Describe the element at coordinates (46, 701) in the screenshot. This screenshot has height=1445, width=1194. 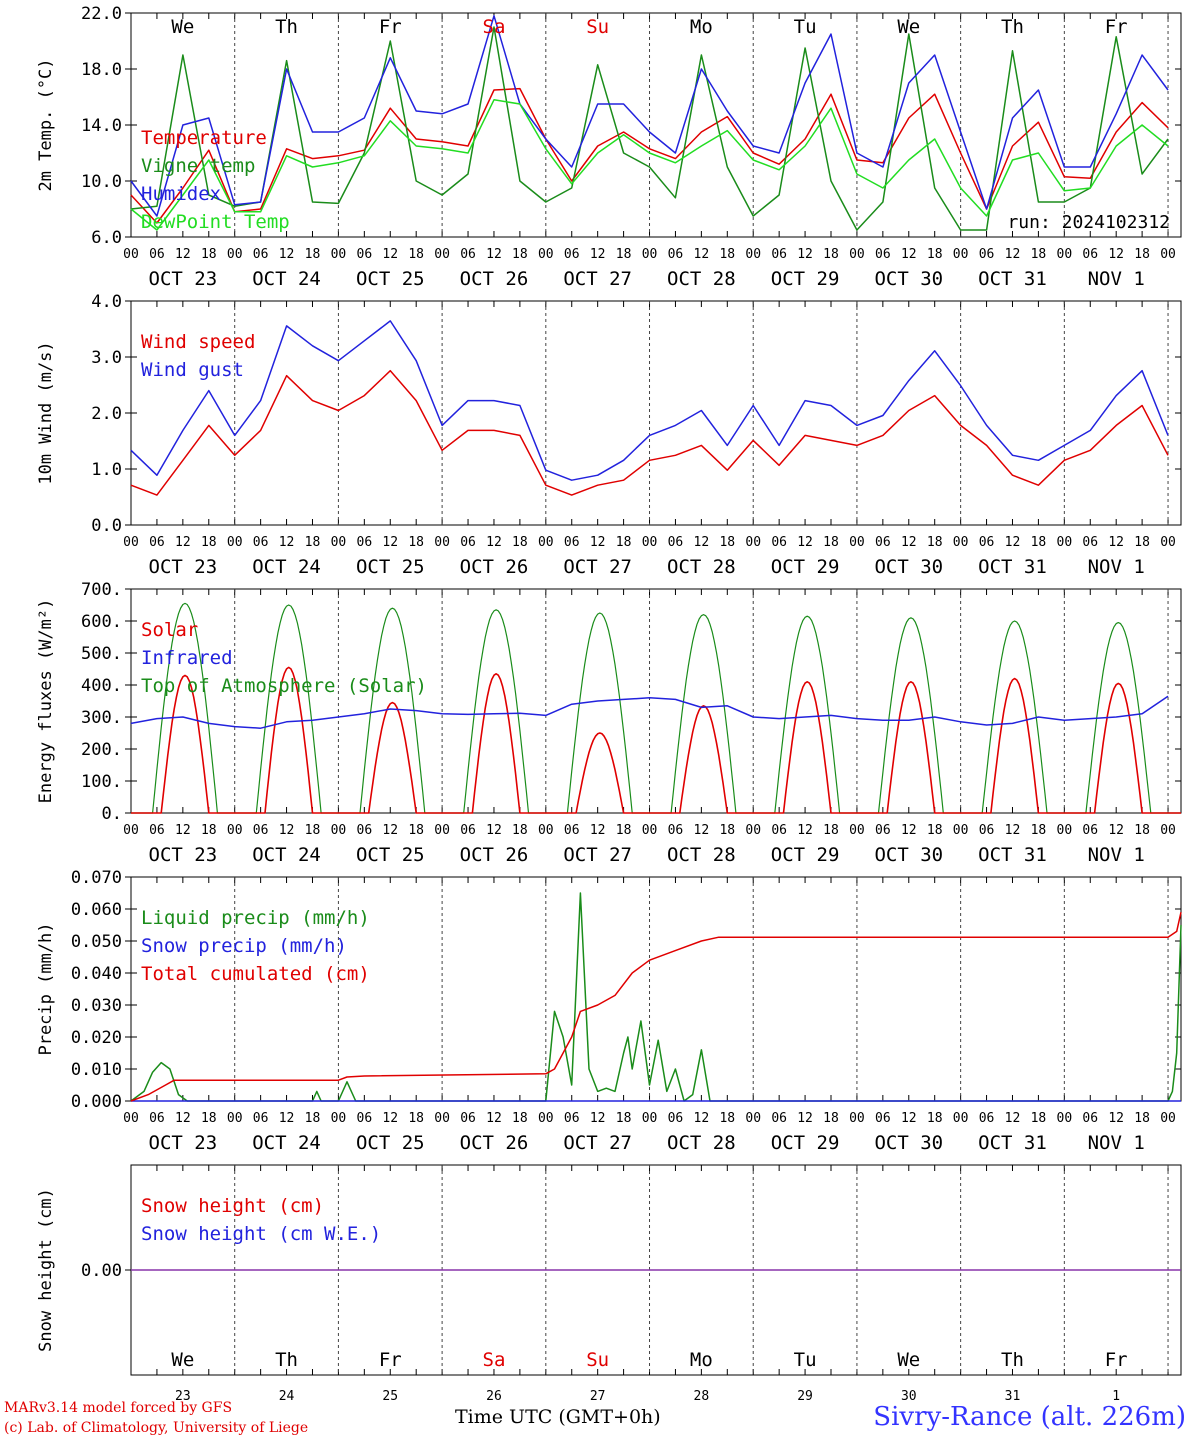
I see `y-axis-title: Energy fluxes (W/m²)` at that location.